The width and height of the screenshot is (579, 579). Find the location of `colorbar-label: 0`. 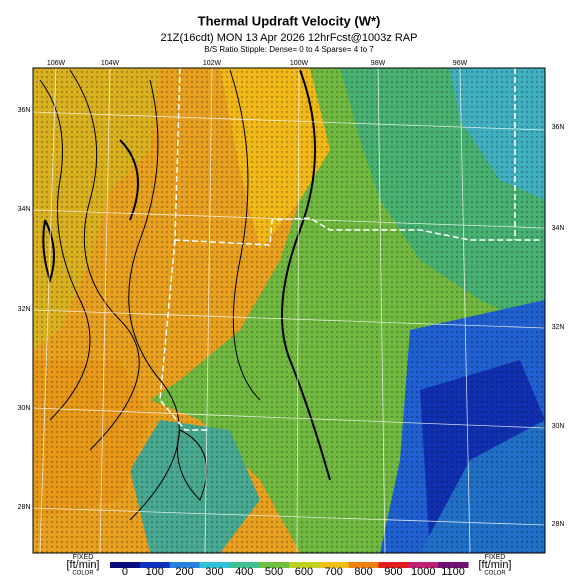

colorbar-label: 0 is located at coordinates (125, 572).